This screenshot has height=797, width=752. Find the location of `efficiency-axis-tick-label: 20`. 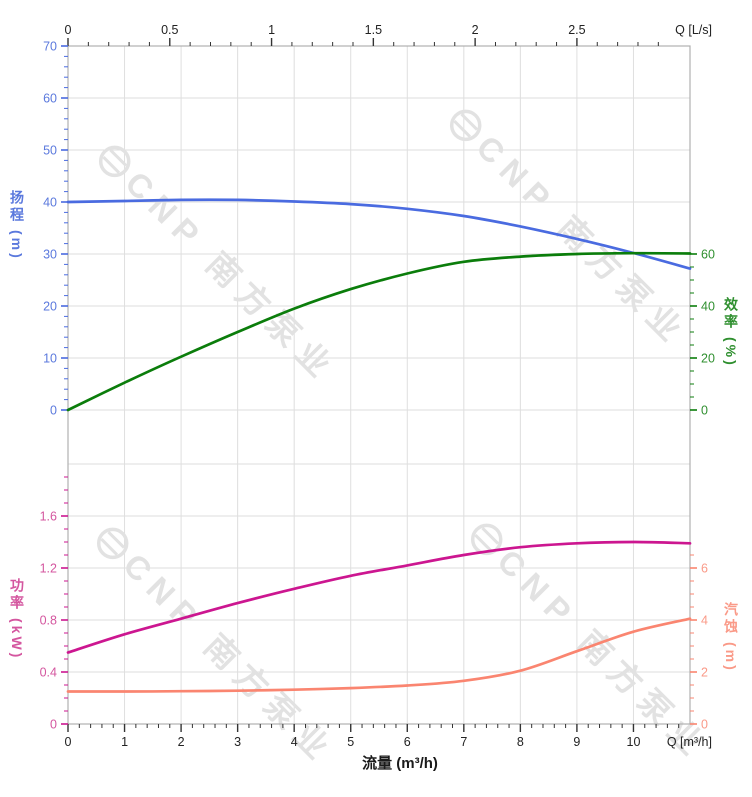

efficiency-axis-tick-label: 20 is located at coordinates (708, 359).